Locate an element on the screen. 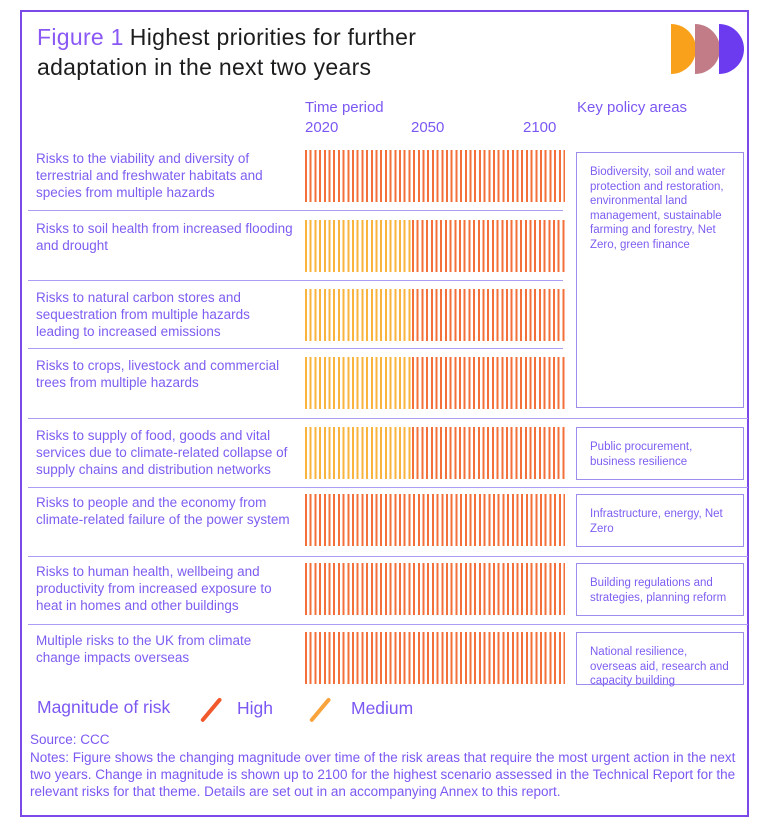 Image resolution: width=768 pixels, height=827 pixels. axis-tick-2100: 2100 is located at coordinates (540, 127).